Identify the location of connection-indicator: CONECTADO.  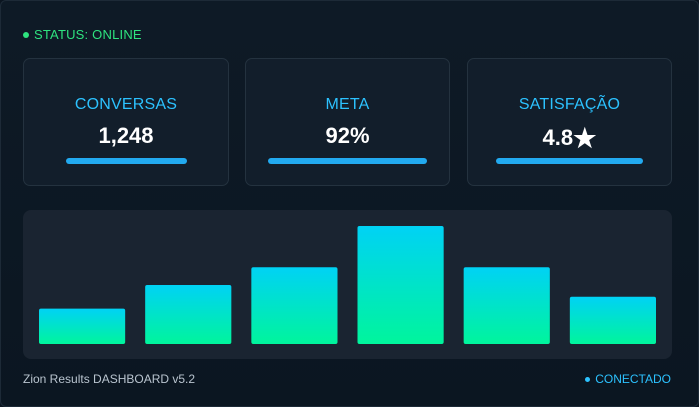
(628, 379).